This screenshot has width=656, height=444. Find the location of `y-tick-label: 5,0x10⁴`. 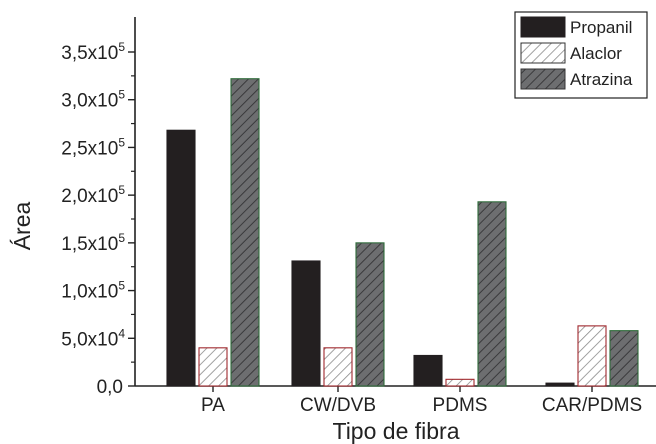

y-tick-label: 5,0x10⁴ is located at coordinates (93, 338).